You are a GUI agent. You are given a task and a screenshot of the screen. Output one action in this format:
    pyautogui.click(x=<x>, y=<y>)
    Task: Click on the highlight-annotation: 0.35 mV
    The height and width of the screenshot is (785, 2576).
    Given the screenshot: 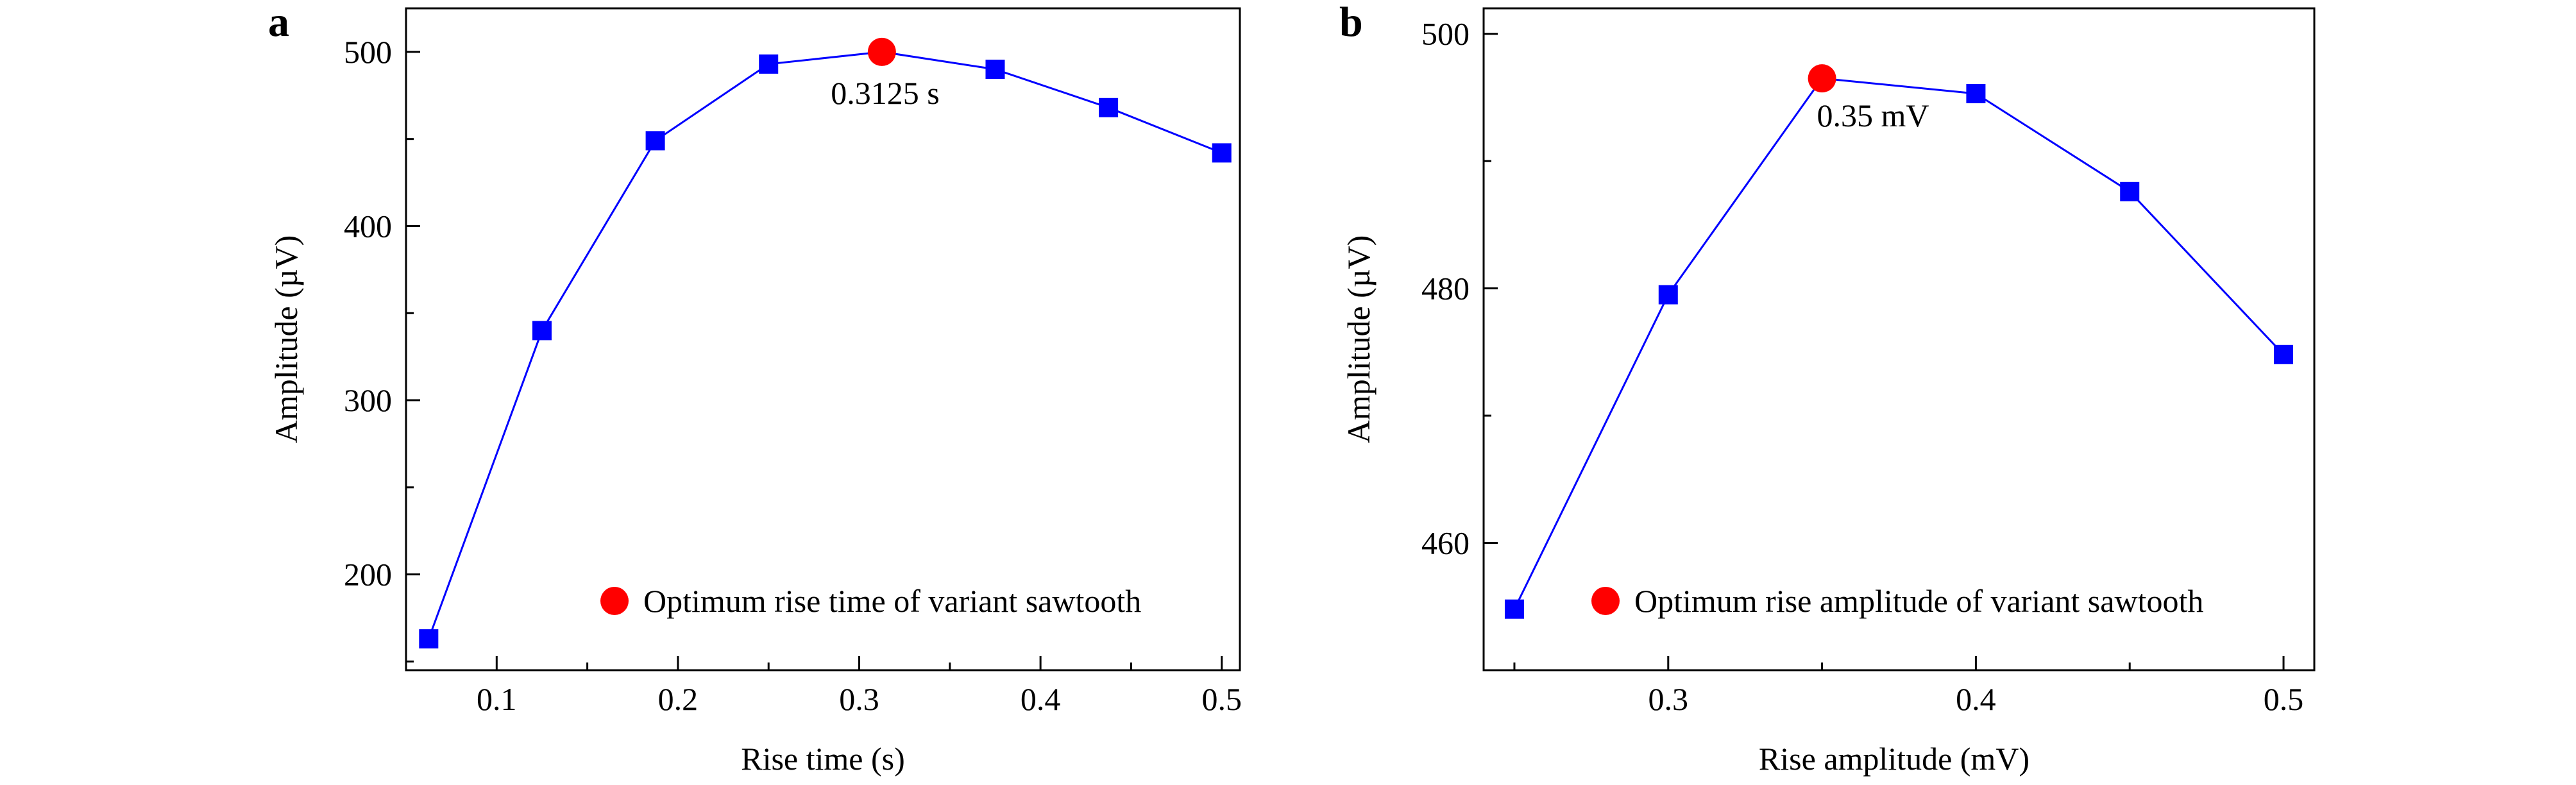 What is the action you would take?
    pyautogui.click(x=1873, y=115)
    